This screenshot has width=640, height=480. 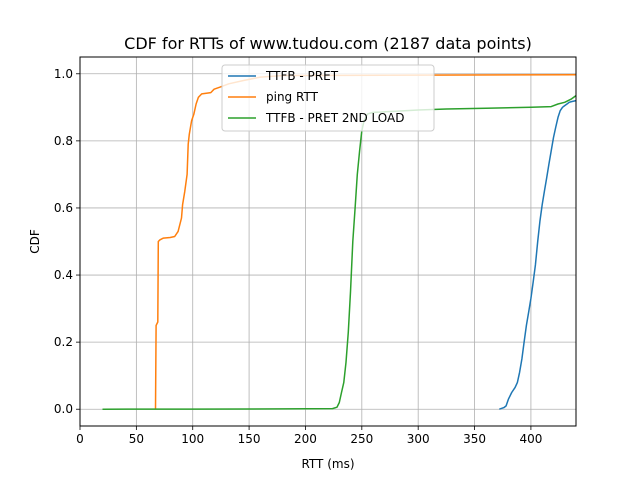 I want to click on legend-box, so click(x=328, y=98).